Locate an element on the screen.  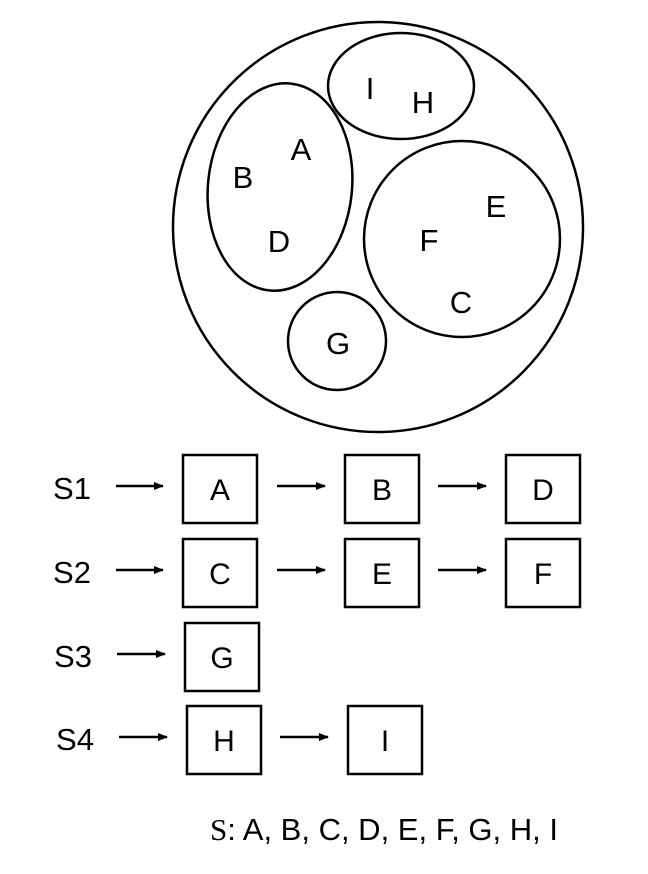
list-node-label: B is located at coordinates (382, 490).